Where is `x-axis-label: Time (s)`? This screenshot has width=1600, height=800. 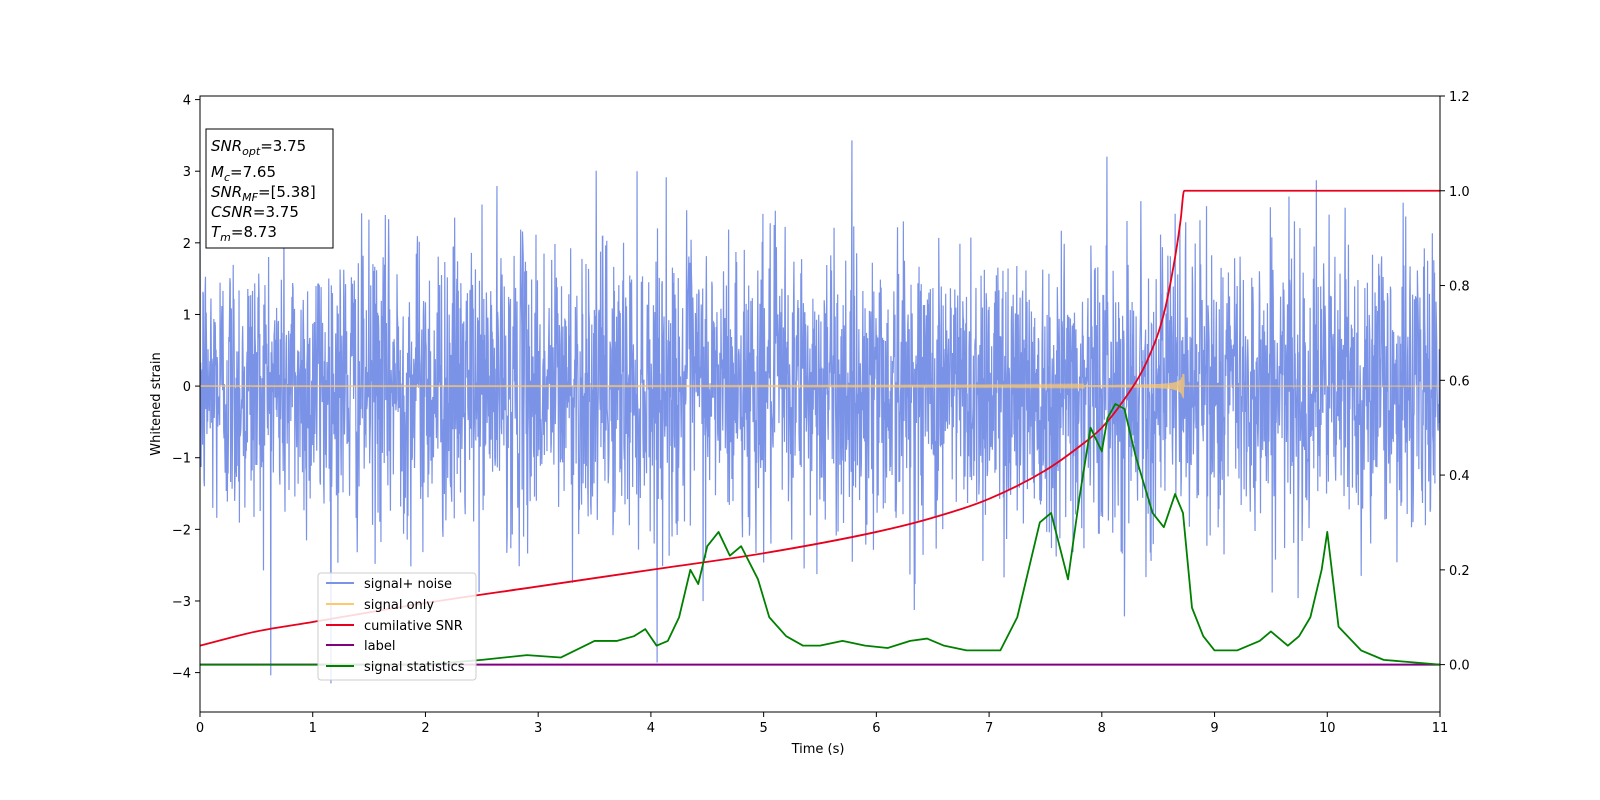
x-axis-label: Time (s) is located at coordinates (818, 749).